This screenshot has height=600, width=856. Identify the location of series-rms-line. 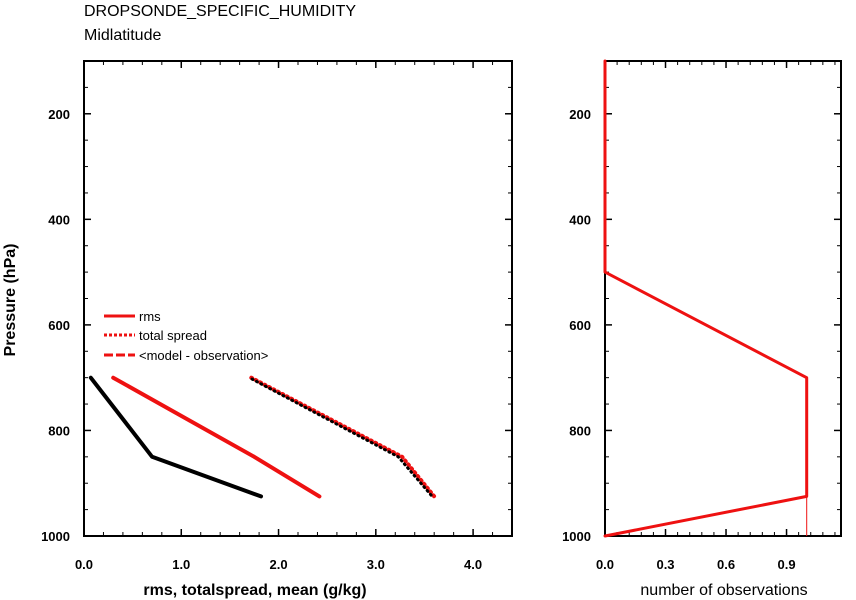
(216, 437).